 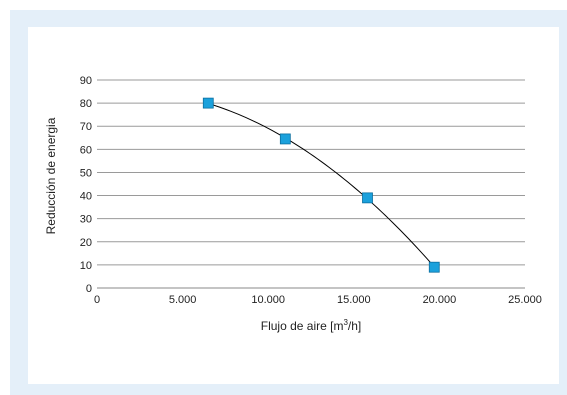 What do you see at coordinates (86, 266) in the screenshot?
I see `y-tick-label: 10` at bounding box center [86, 266].